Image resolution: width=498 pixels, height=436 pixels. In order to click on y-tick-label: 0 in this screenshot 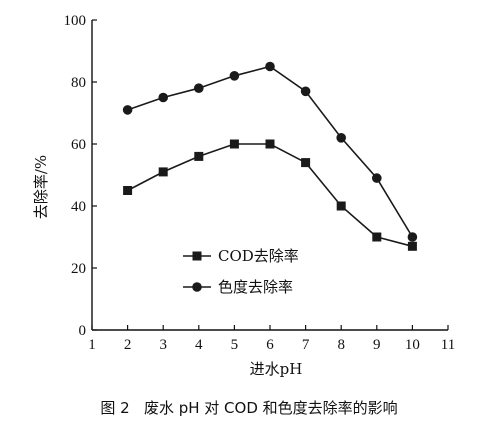, I will do `click(83, 331)`.